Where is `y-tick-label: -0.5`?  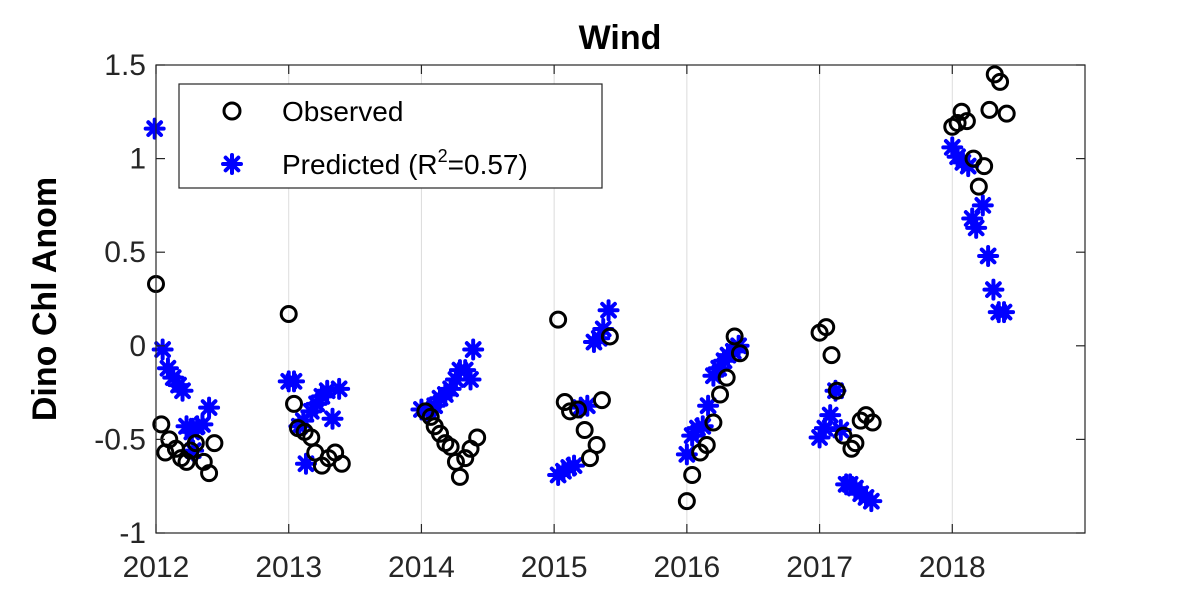 y-tick-label: -0.5 is located at coordinates (120, 439).